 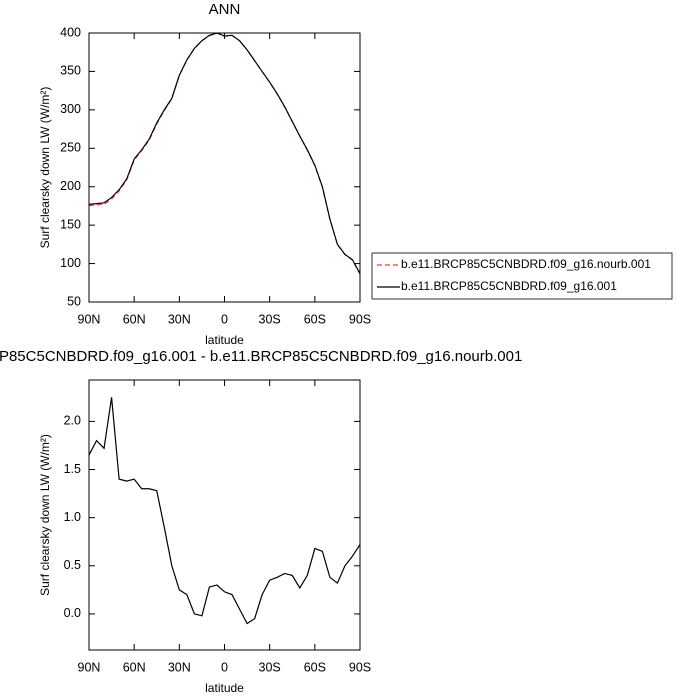 What do you see at coordinates (522, 276) in the screenshot?
I see `legend-box` at bounding box center [522, 276].